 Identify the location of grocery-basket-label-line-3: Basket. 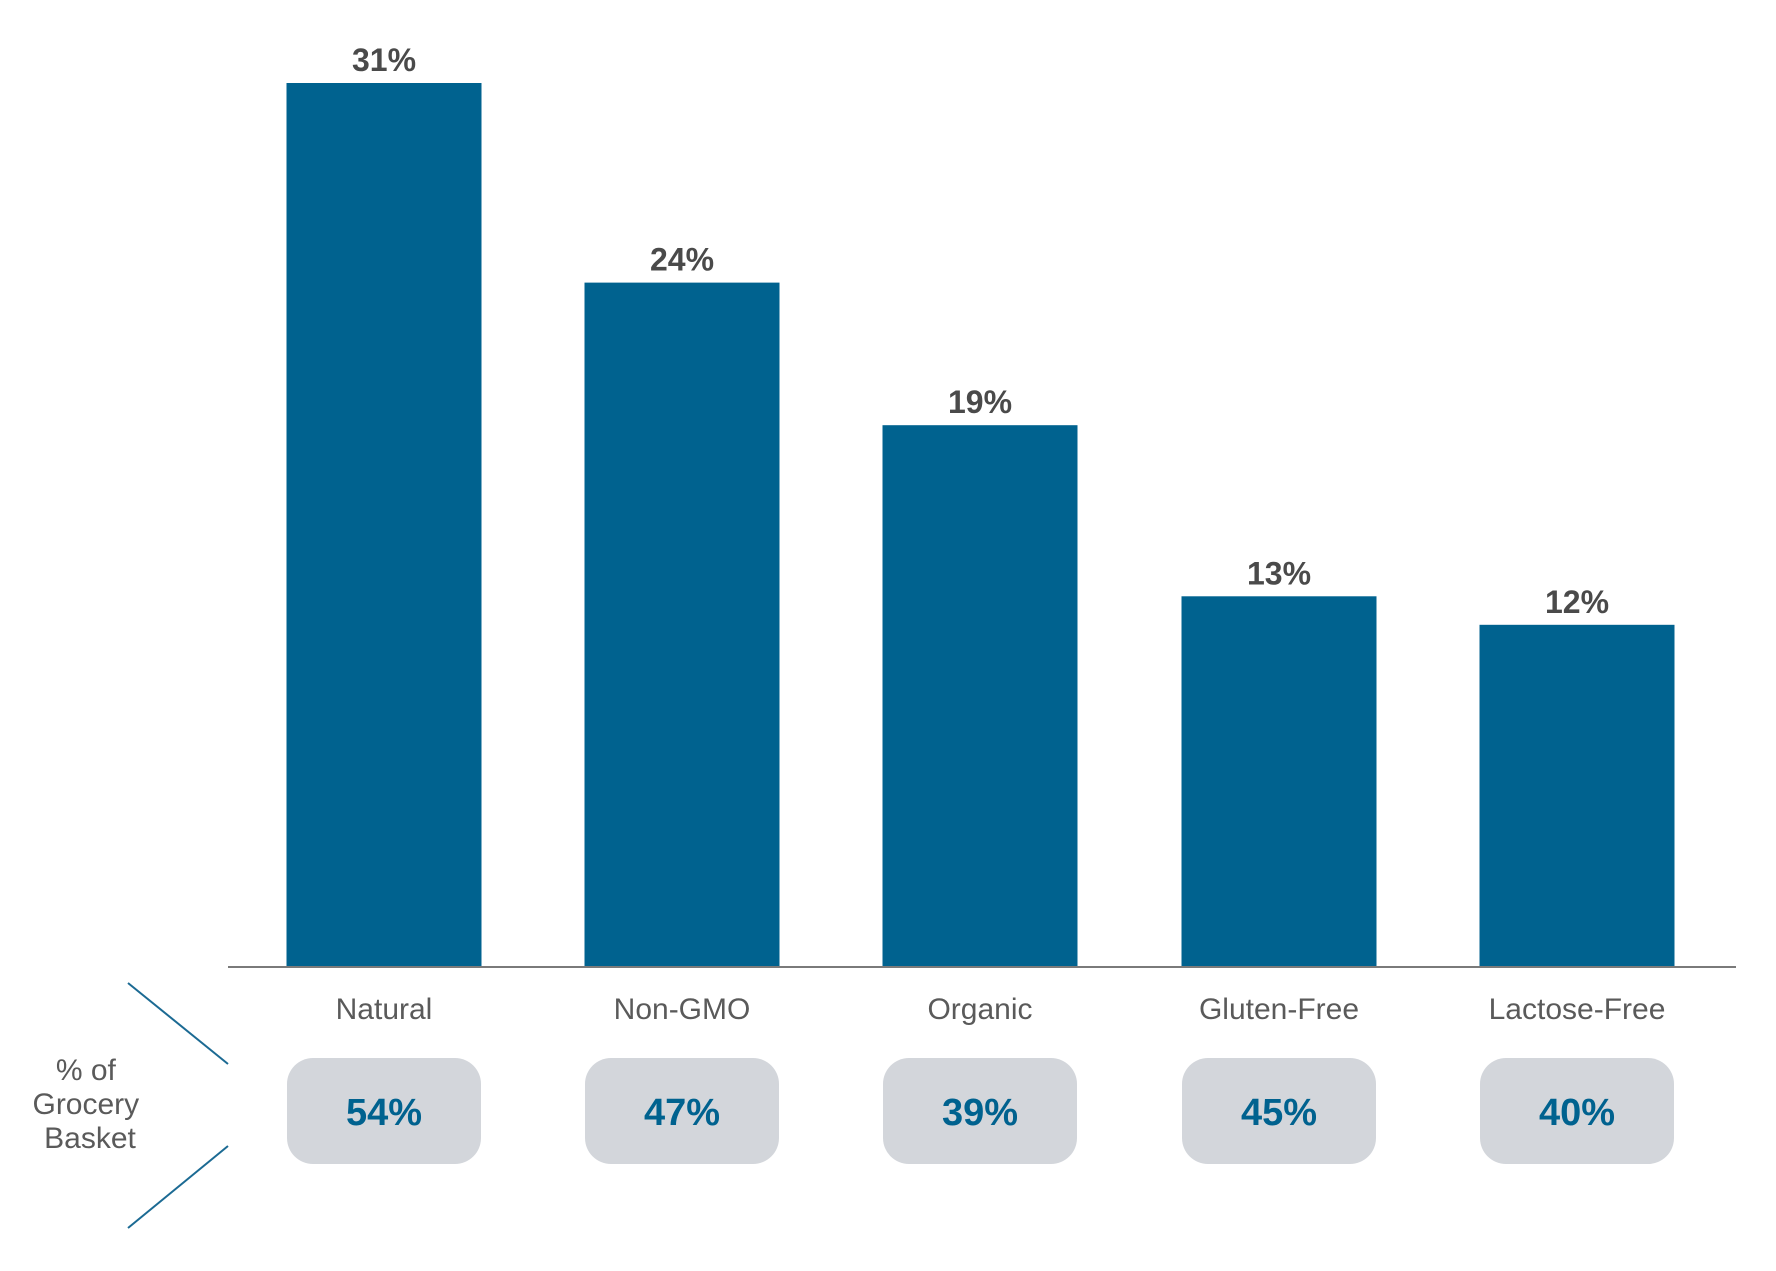
(90, 1138).